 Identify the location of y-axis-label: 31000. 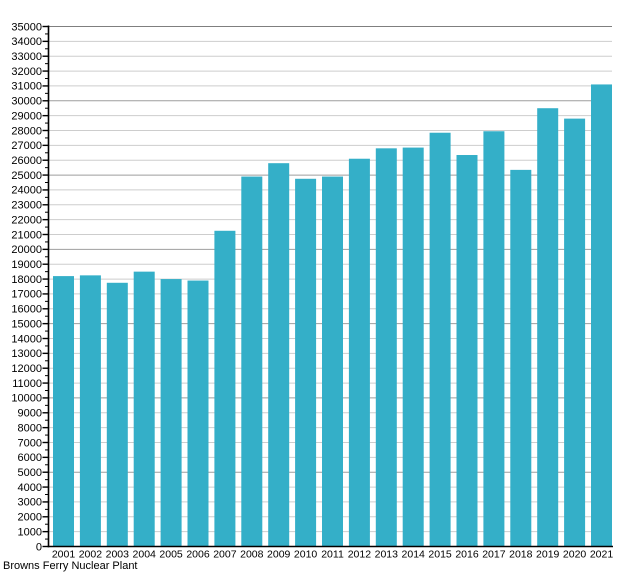
(26, 87).